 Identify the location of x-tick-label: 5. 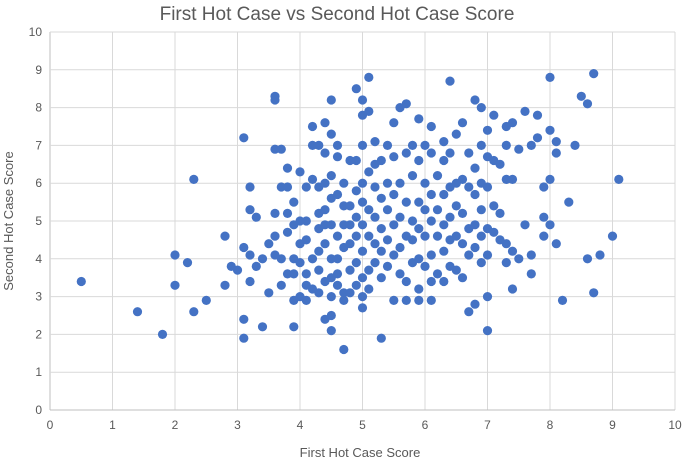
(362, 425).